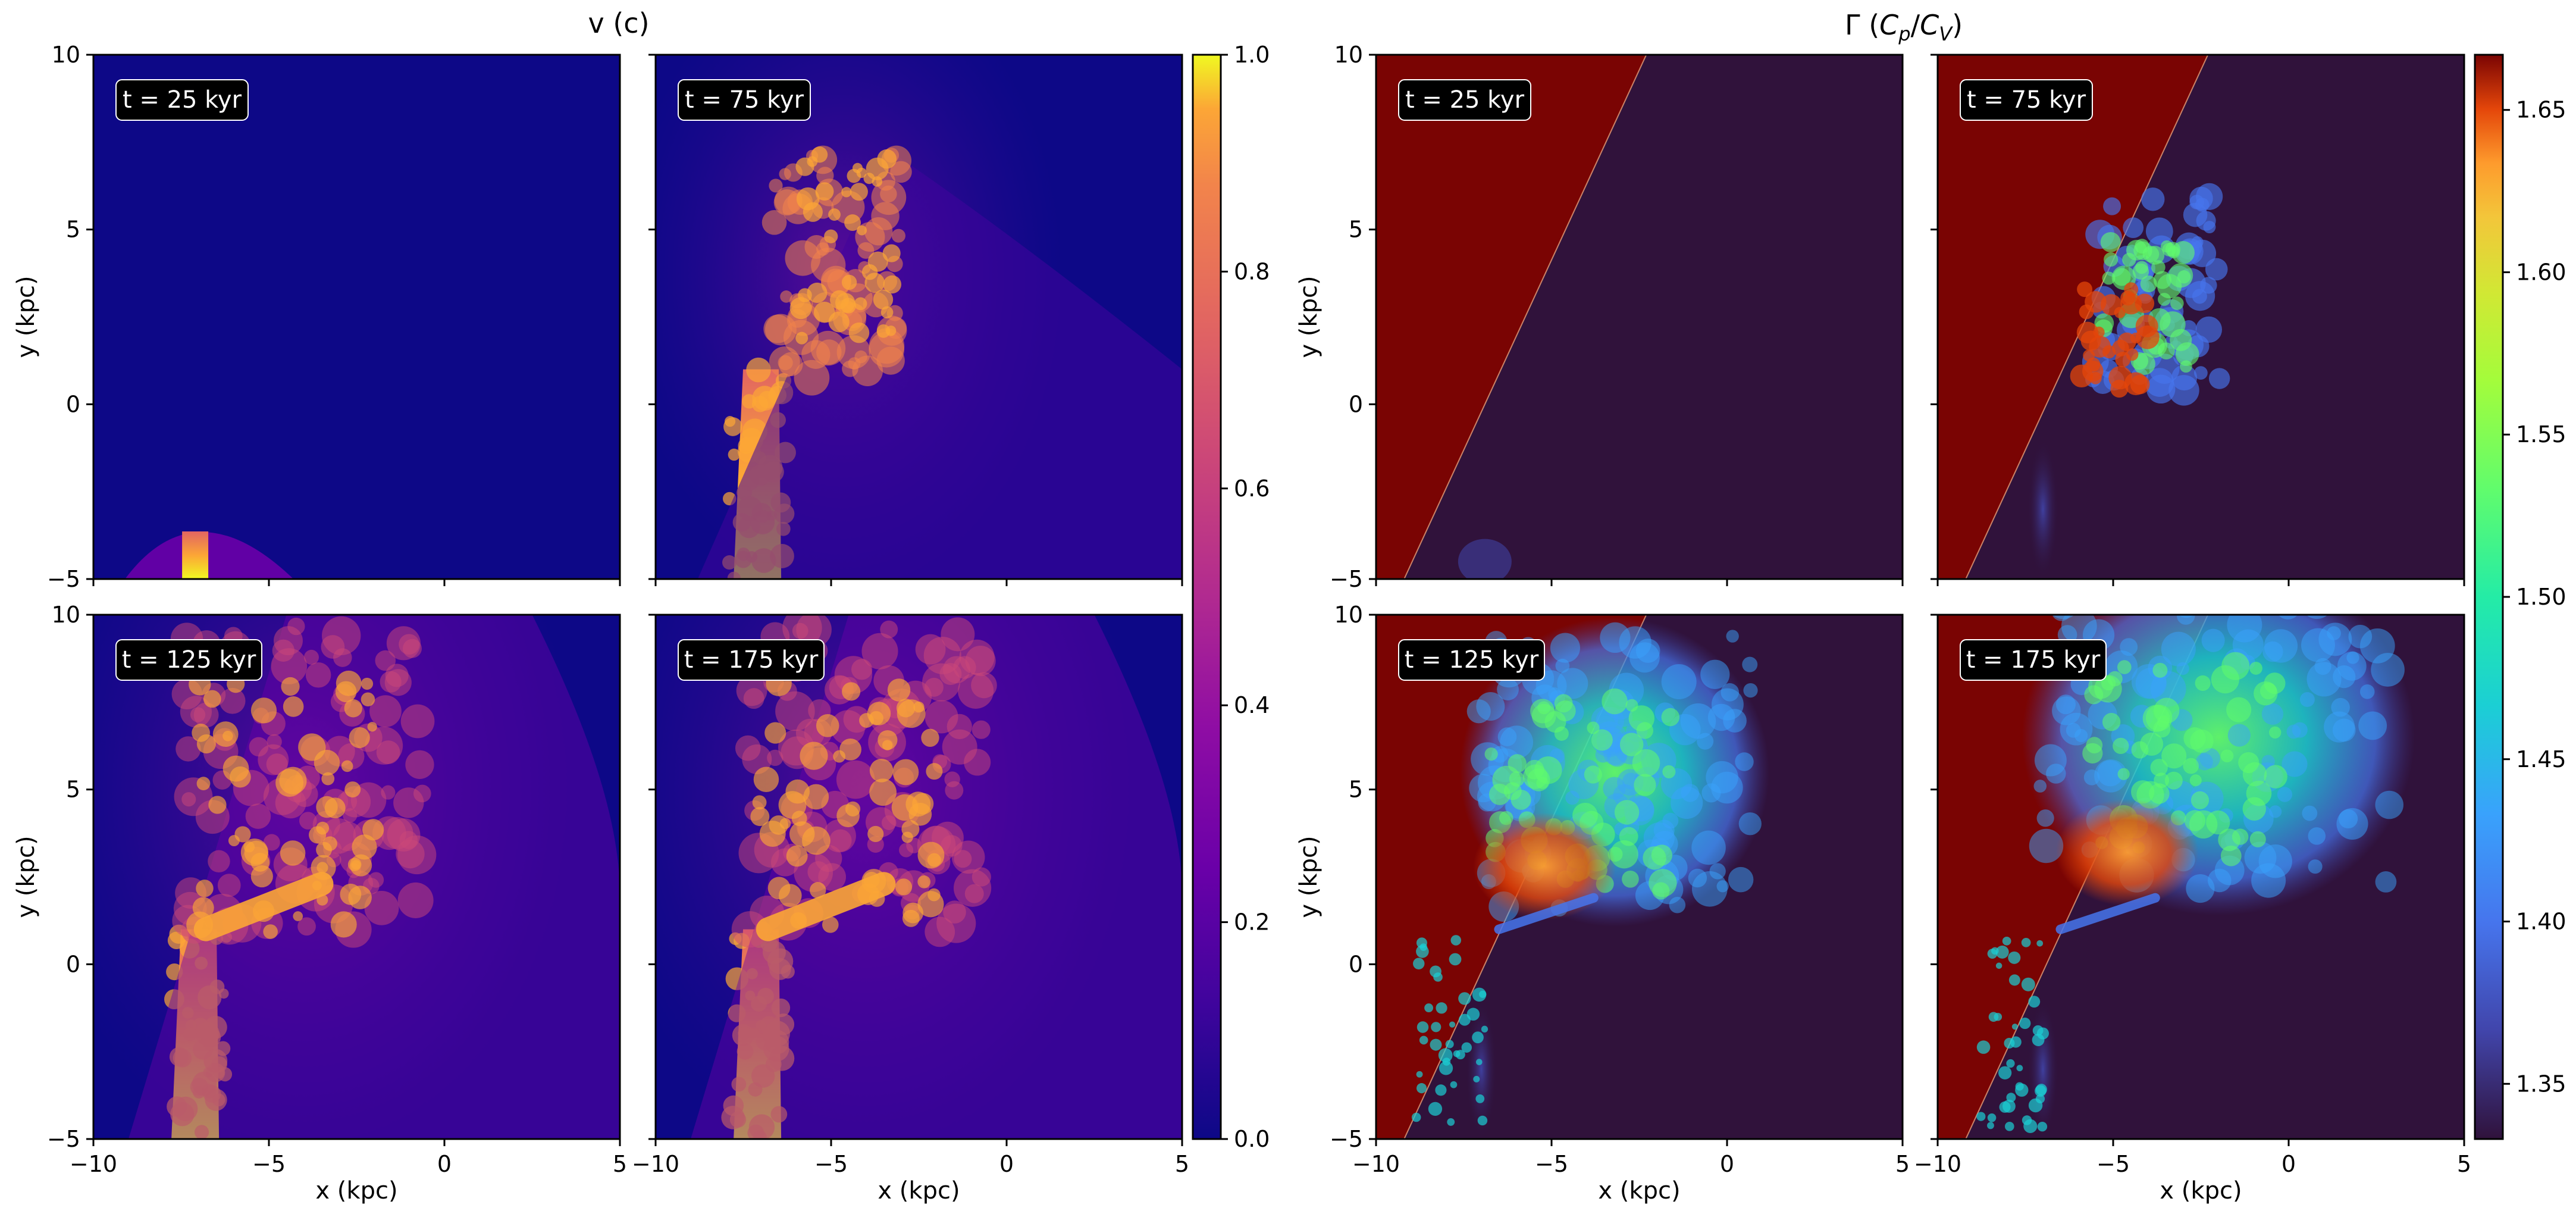 The width and height of the screenshot is (2576, 1214). Describe the element at coordinates (1938, 1164) in the screenshot. I see `x-tick-label: −10` at that location.